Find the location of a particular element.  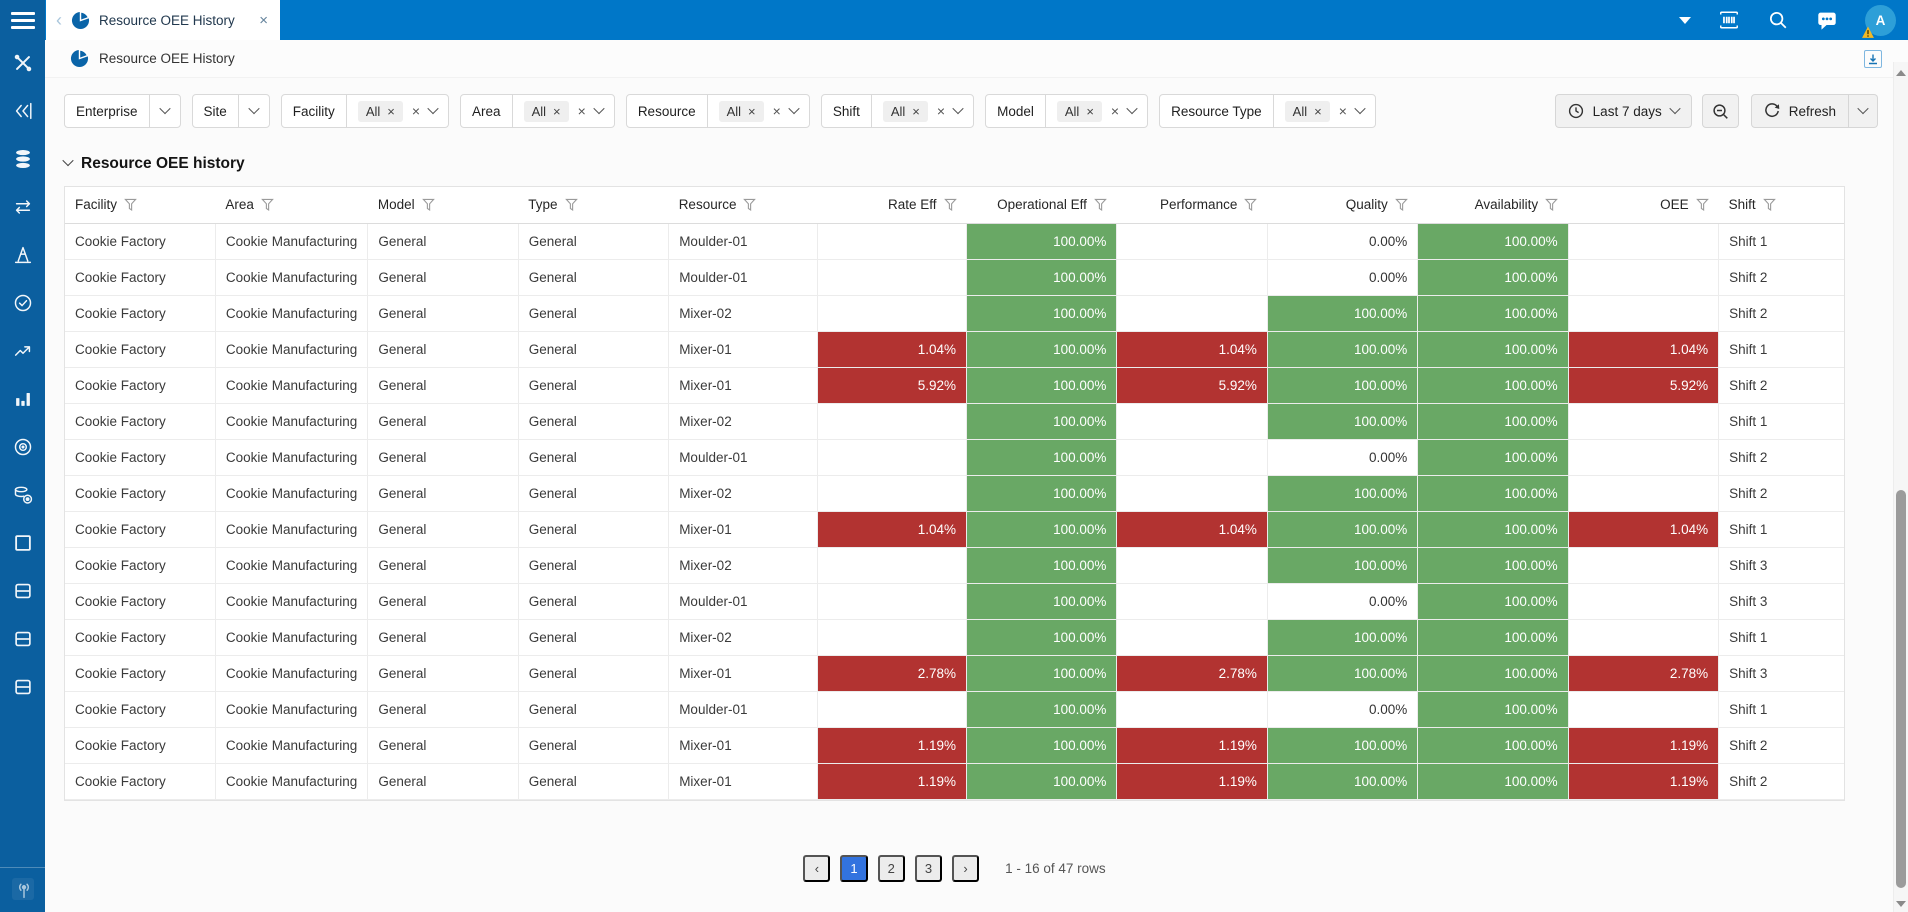

hamburger-menu-icon is located at coordinates (22, 20).